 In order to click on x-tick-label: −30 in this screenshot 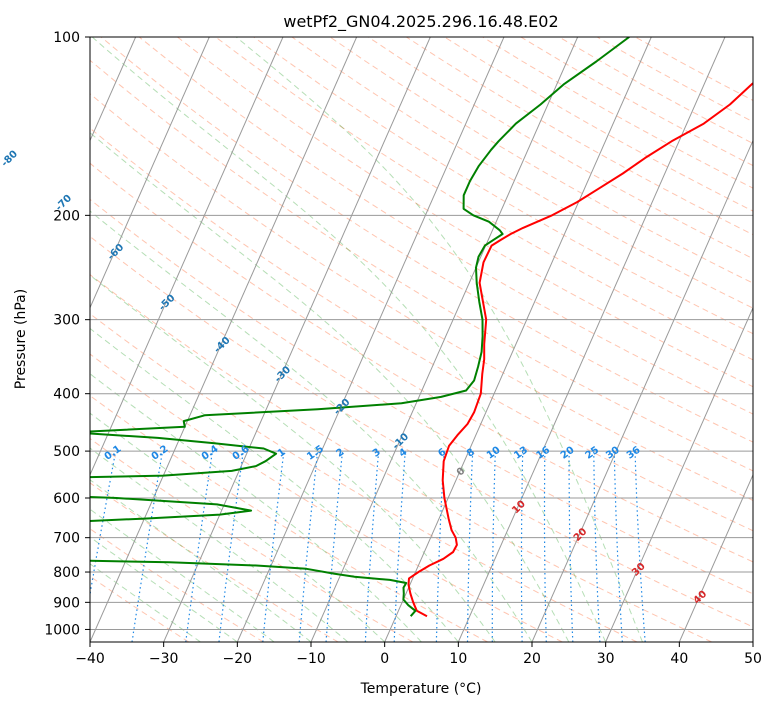, I will do `click(164, 659)`.